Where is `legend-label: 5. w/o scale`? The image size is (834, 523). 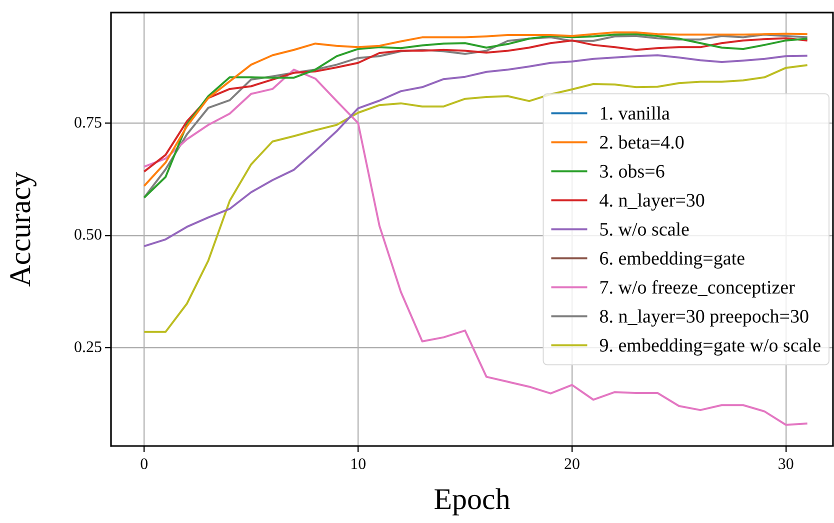 legend-label: 5. w/o scale is located at coordinates (644, 229).